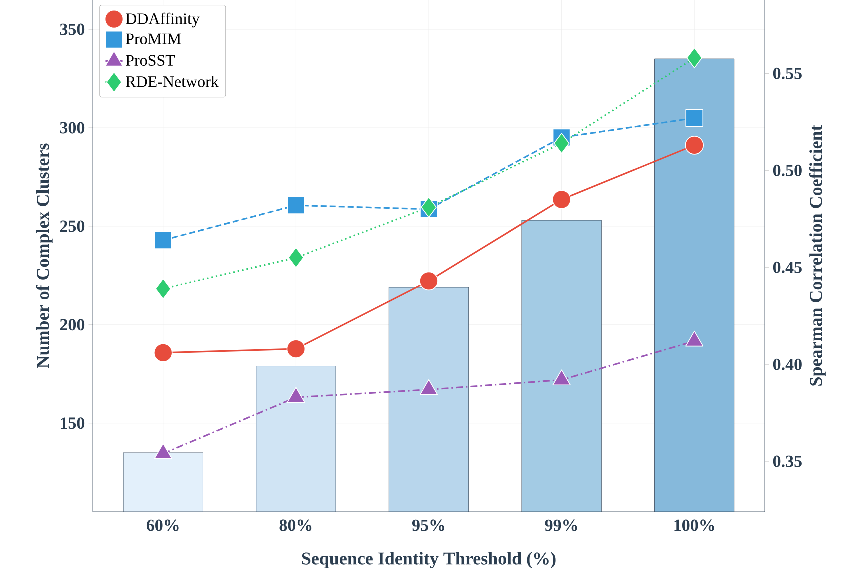 The image size is (851, 588). What do you see at coordinates (787, 74) in the screenshot?
I see `y2-tick-label: 0.55` at bounding box center [787, 74].